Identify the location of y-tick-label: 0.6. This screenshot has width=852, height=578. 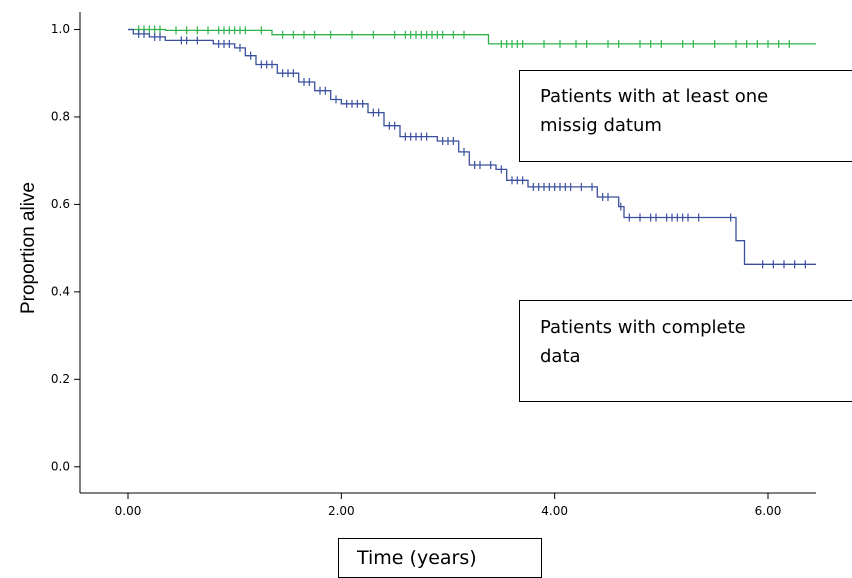
(60, 204).